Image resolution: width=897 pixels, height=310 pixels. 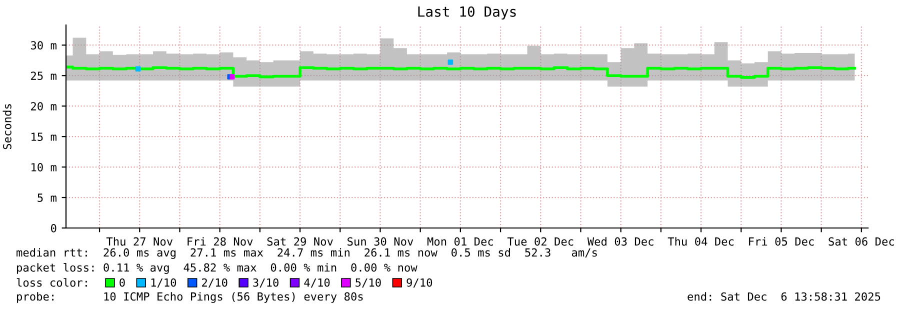 What do you see at coordinates (419, 283) in the screenshot?
I see `legend-label: 9/10` at bounding box center [419, 283].